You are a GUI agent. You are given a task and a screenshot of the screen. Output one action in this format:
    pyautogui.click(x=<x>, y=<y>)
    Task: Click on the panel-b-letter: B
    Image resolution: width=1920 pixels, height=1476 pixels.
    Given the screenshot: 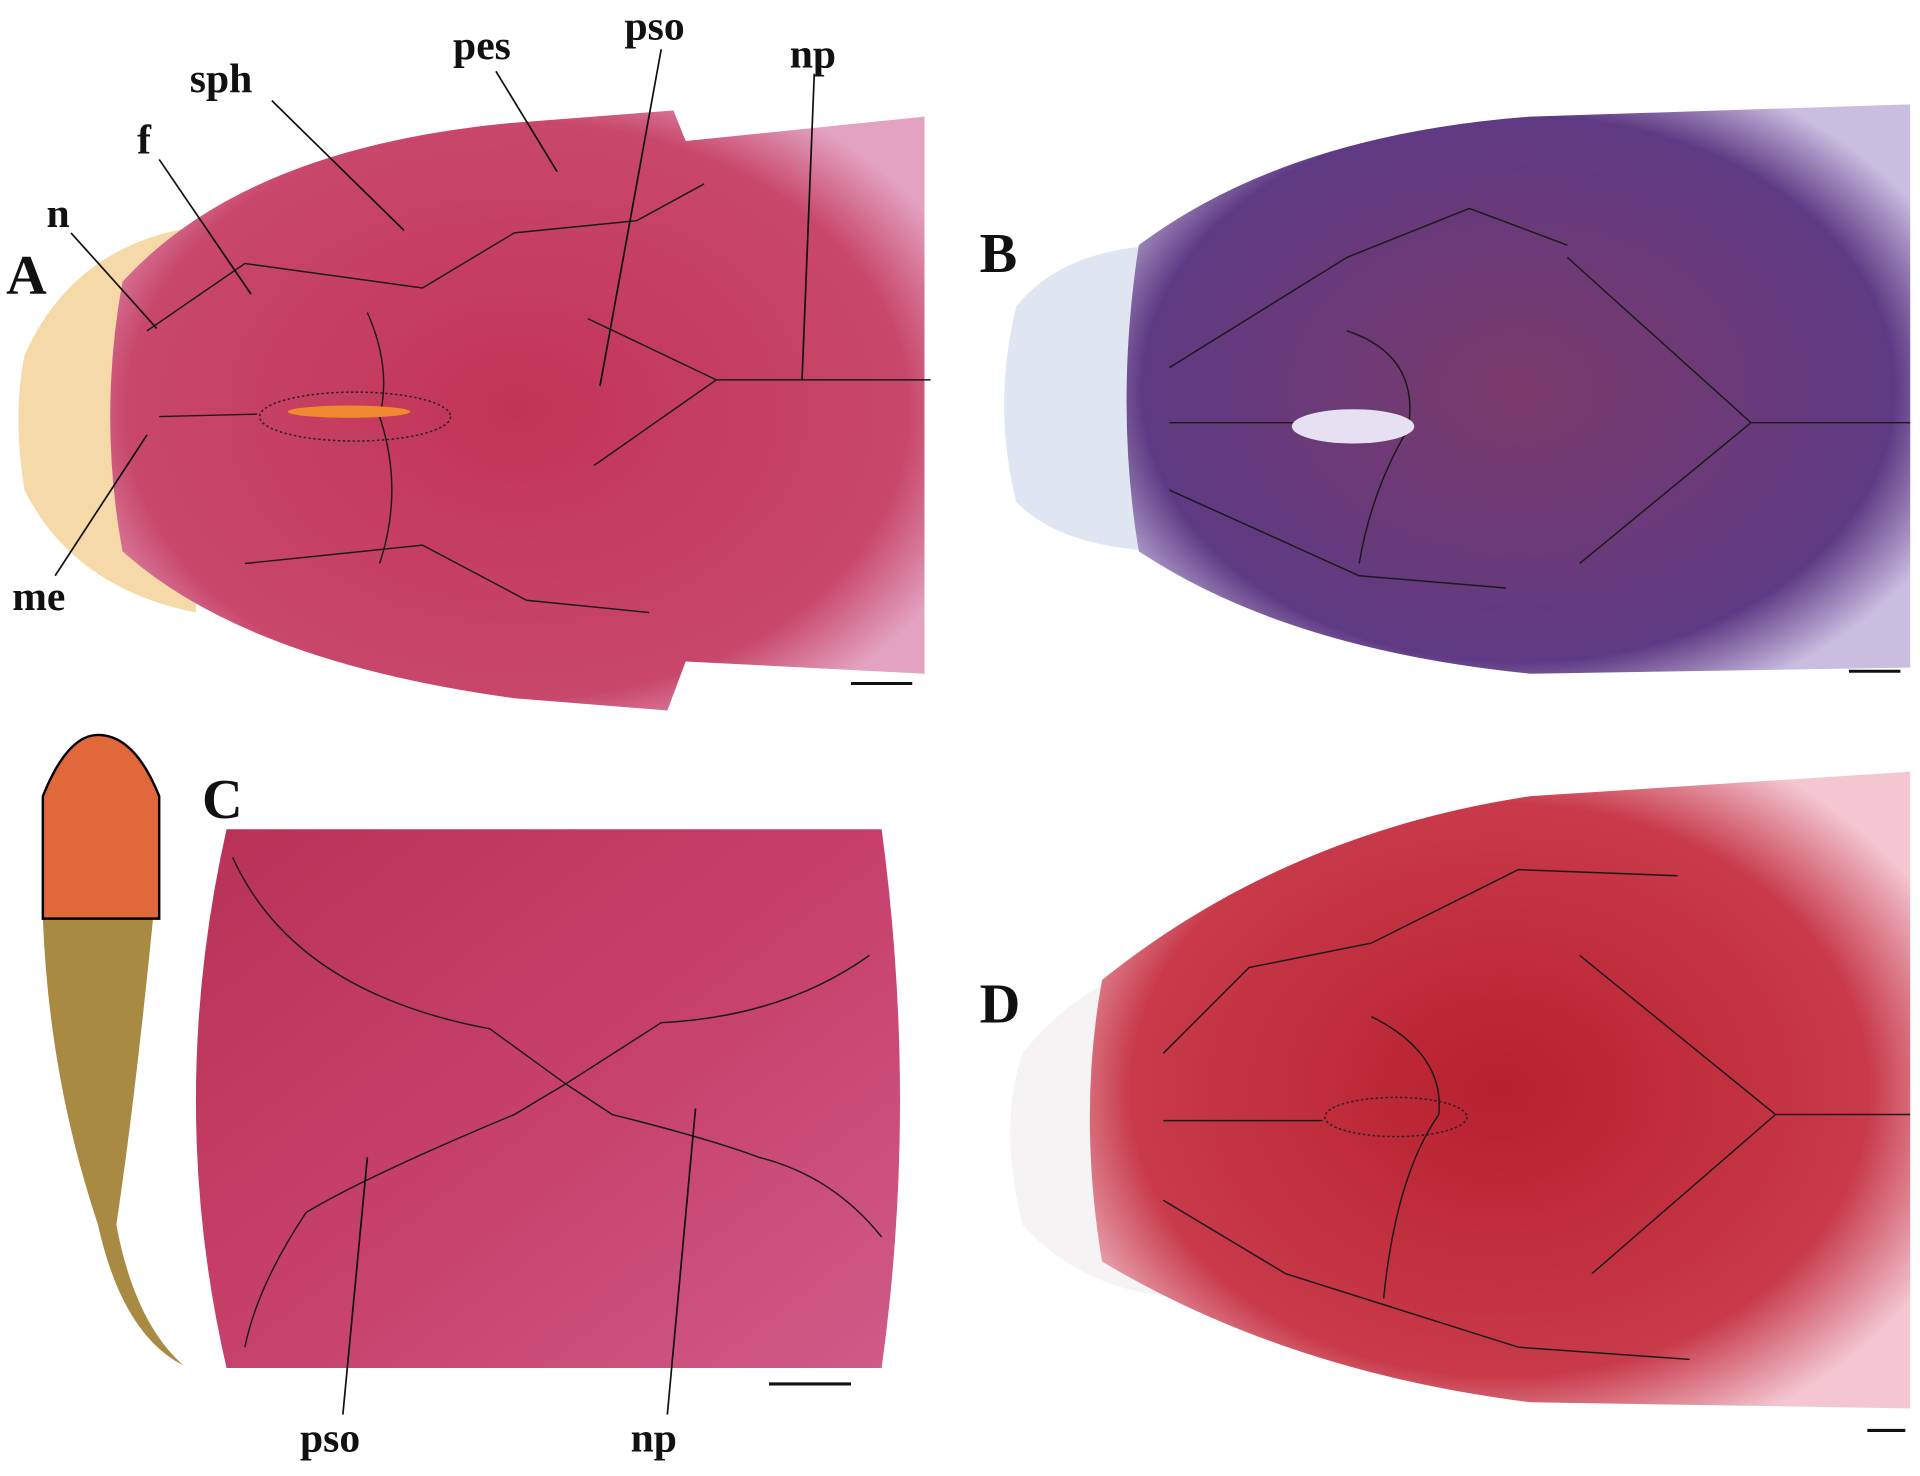 What is the action you would take?
    pyautogui.click(x=999, y=254)
    